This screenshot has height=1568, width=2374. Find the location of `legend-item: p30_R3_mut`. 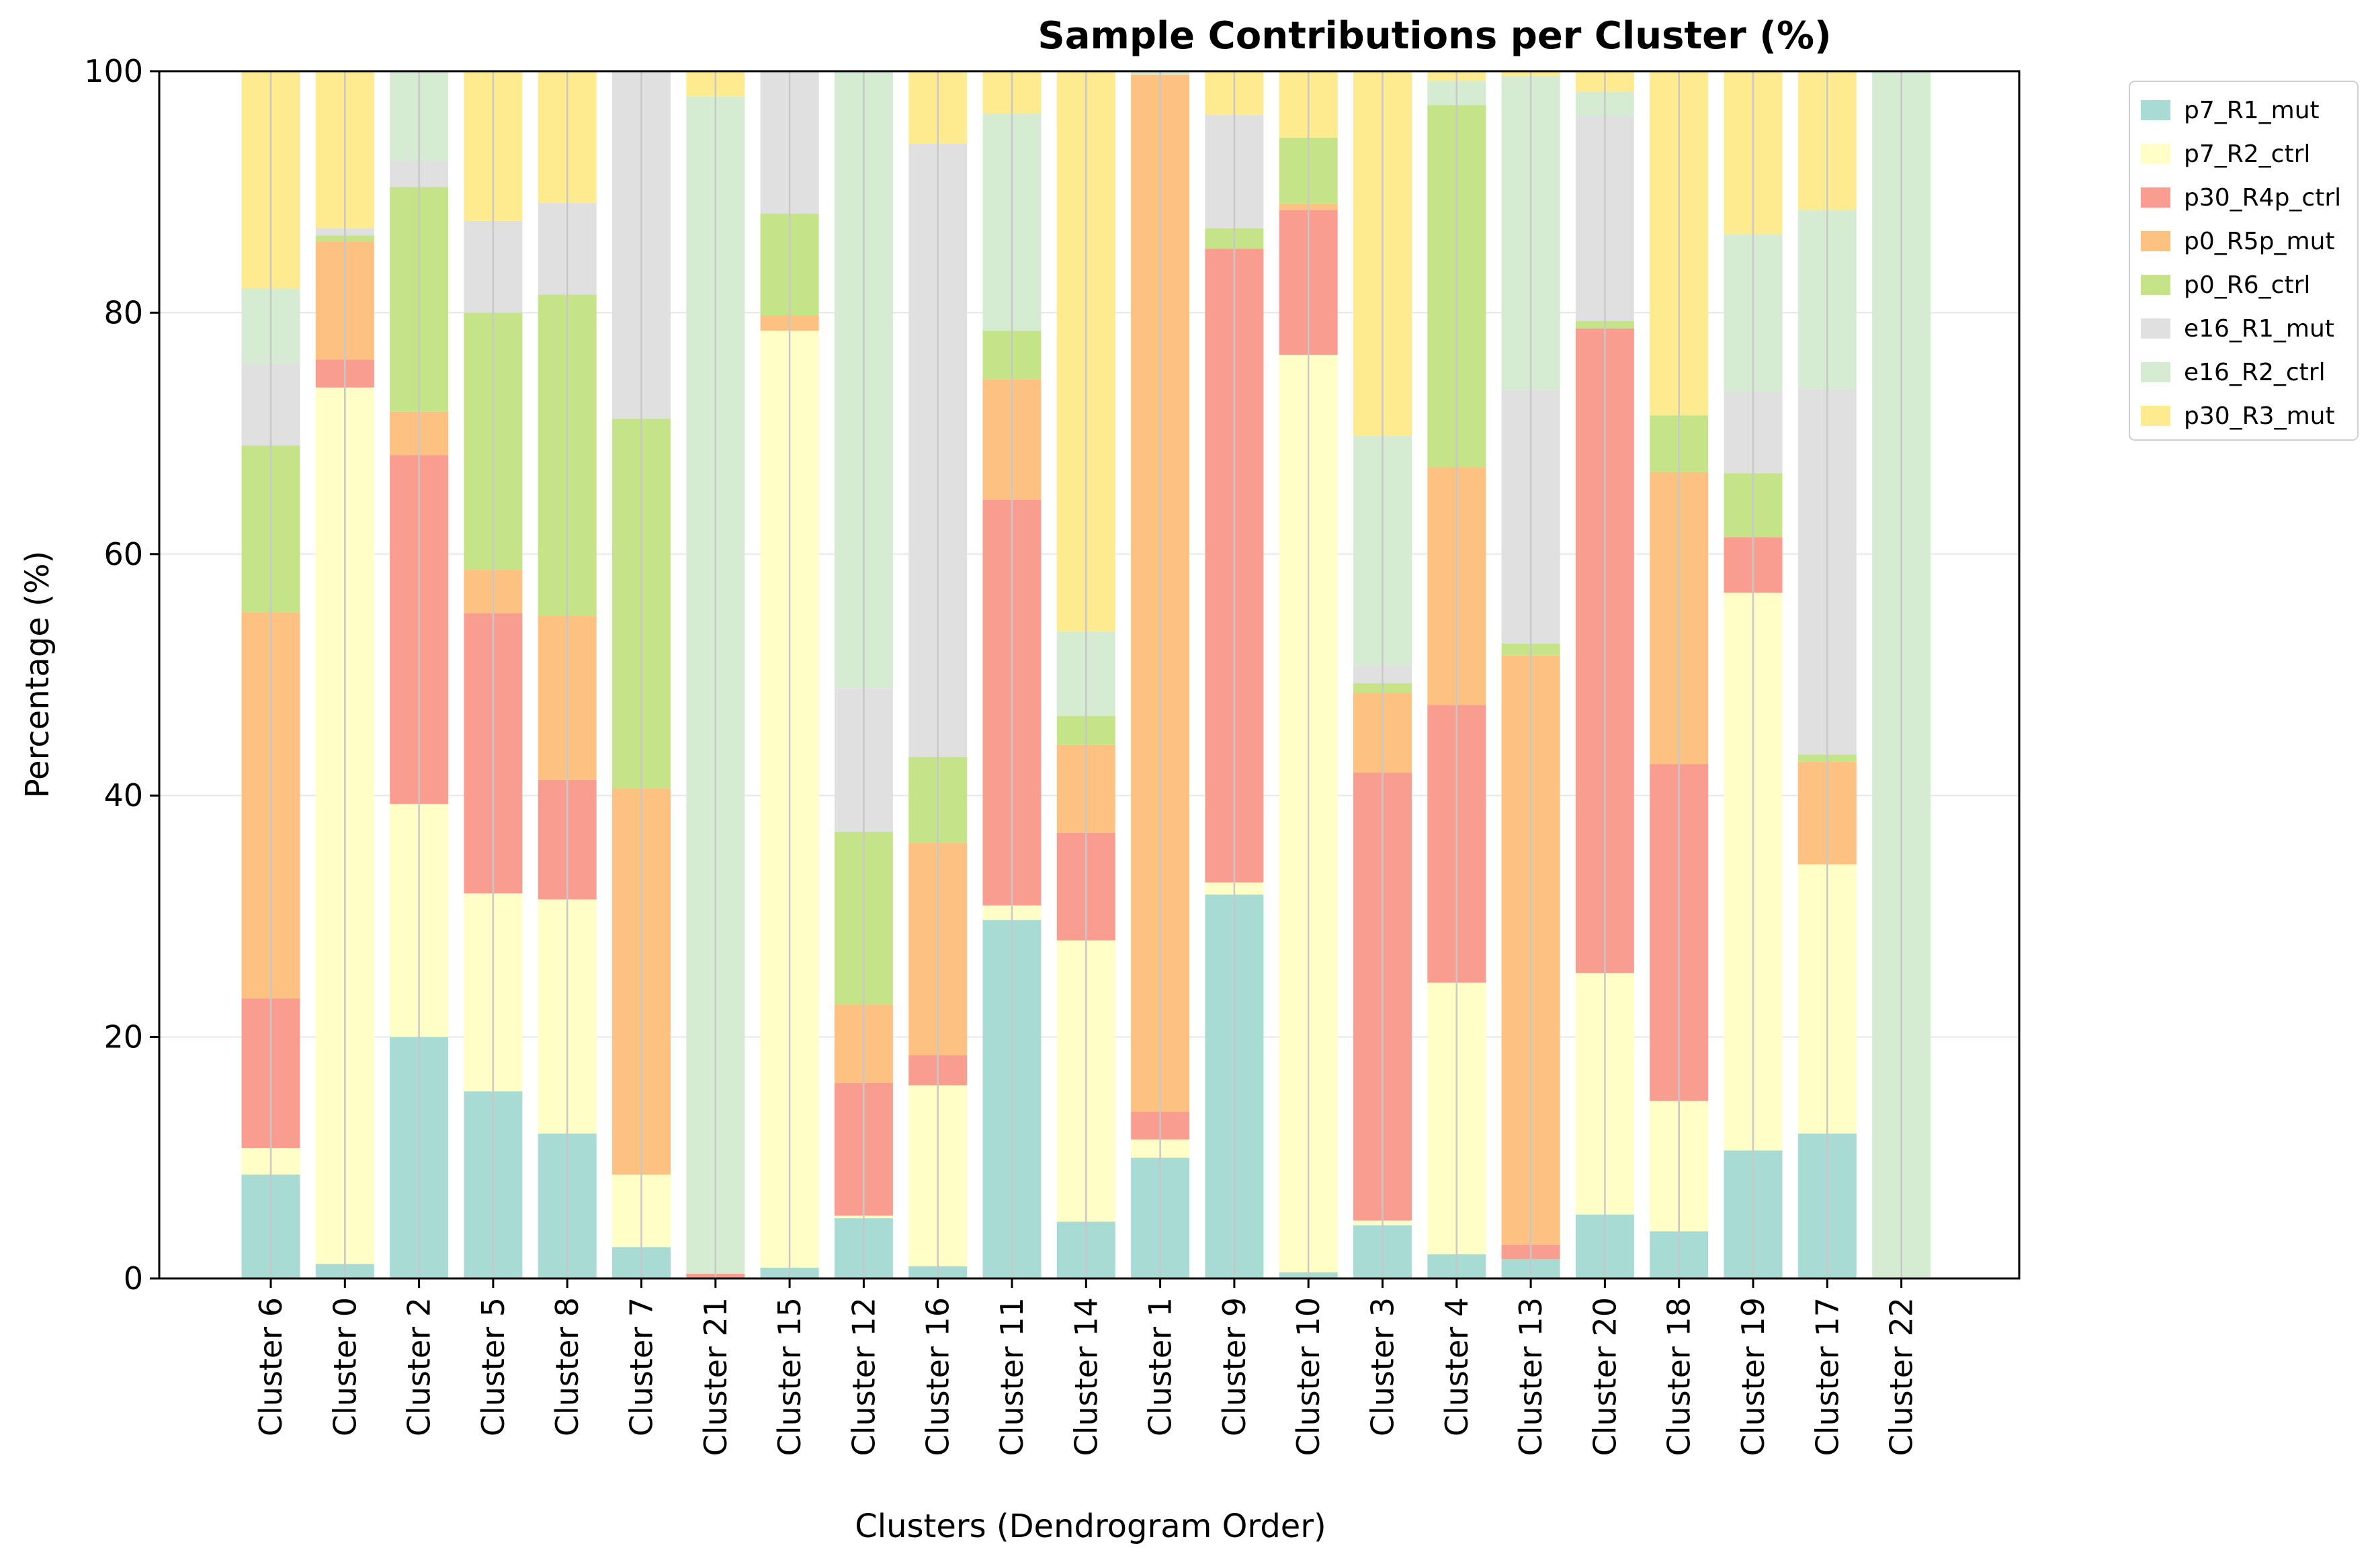

legend-item: p30_R3_mut is located at coordinates (2232, 416).